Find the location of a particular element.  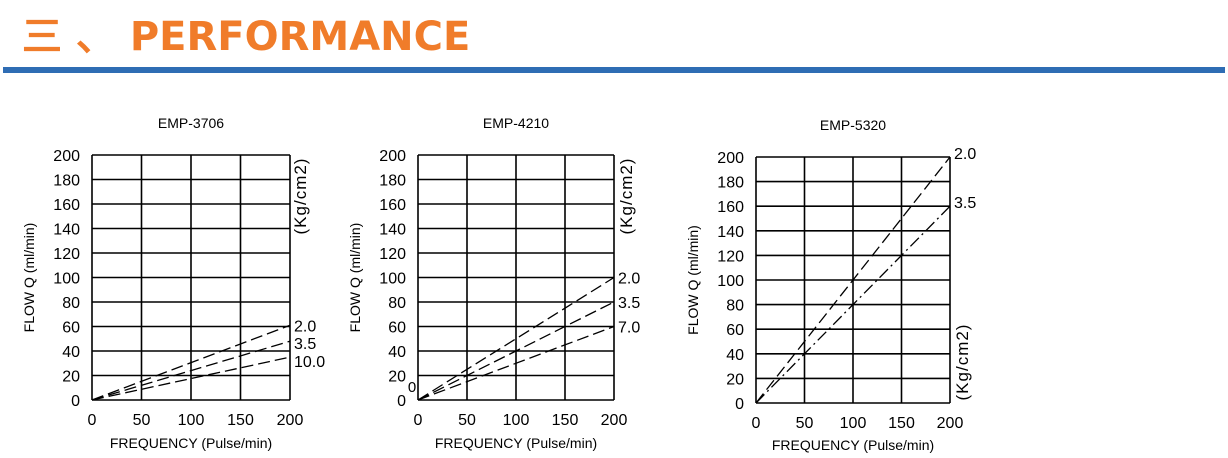

plot-grid is located at coordinates (853, 280).